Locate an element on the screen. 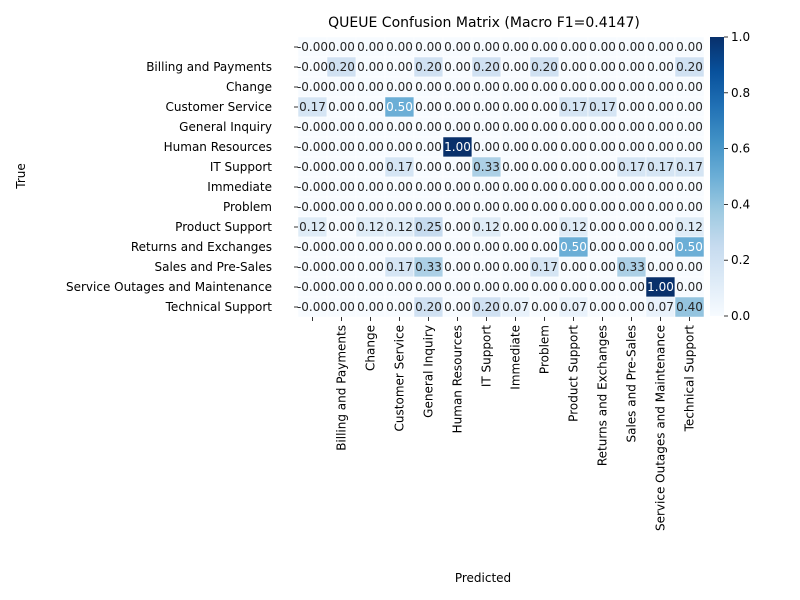 The width and height of the screenshot is (800, 600). row-tick-label: Change is located at coordinates (249, 87).